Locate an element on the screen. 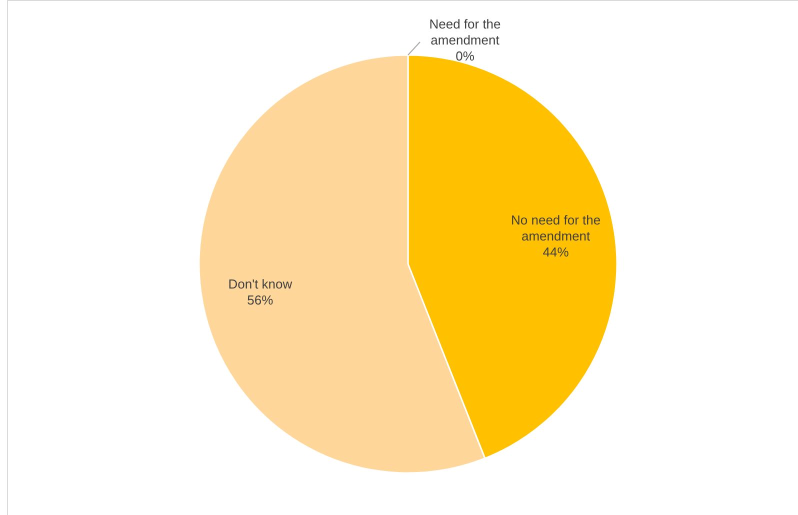 This screenshot has width=798, height=515. data-label: 56% is located at coordinates (260, 300).